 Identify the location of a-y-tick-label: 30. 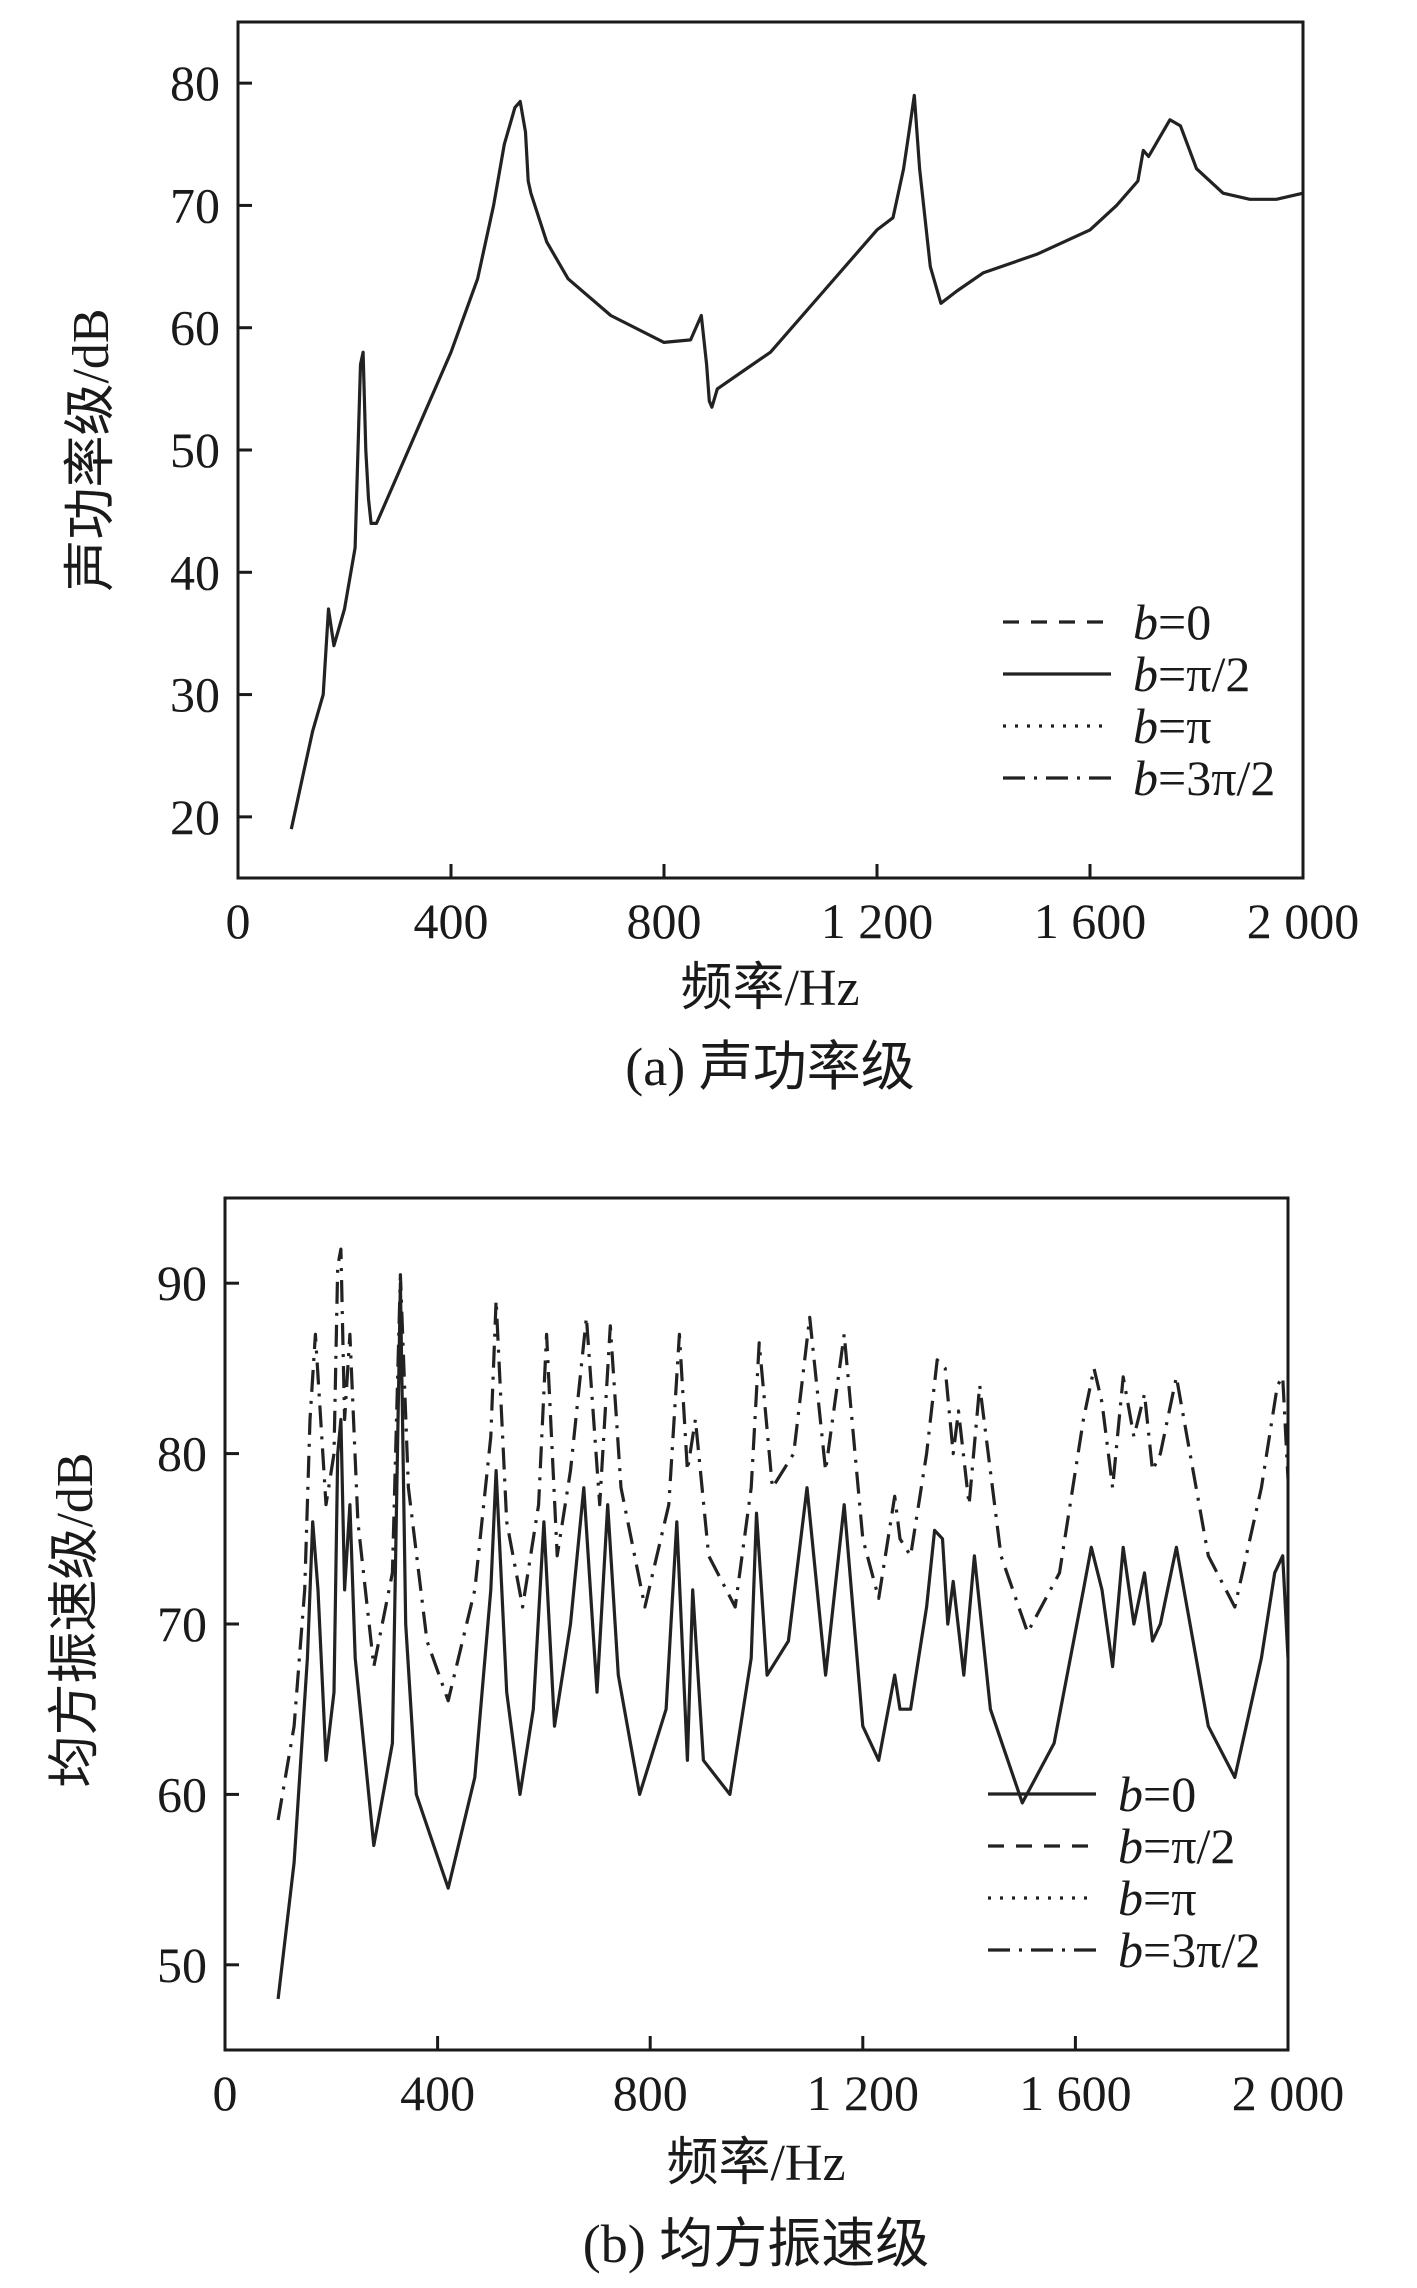
(195, 695).